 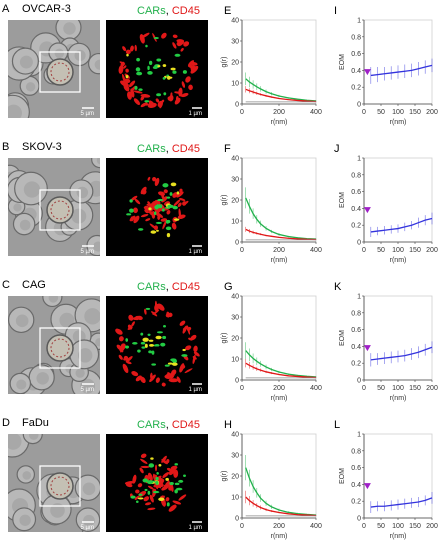 I want to click on eom-panel-letter: K, so click(x=338, y=287).